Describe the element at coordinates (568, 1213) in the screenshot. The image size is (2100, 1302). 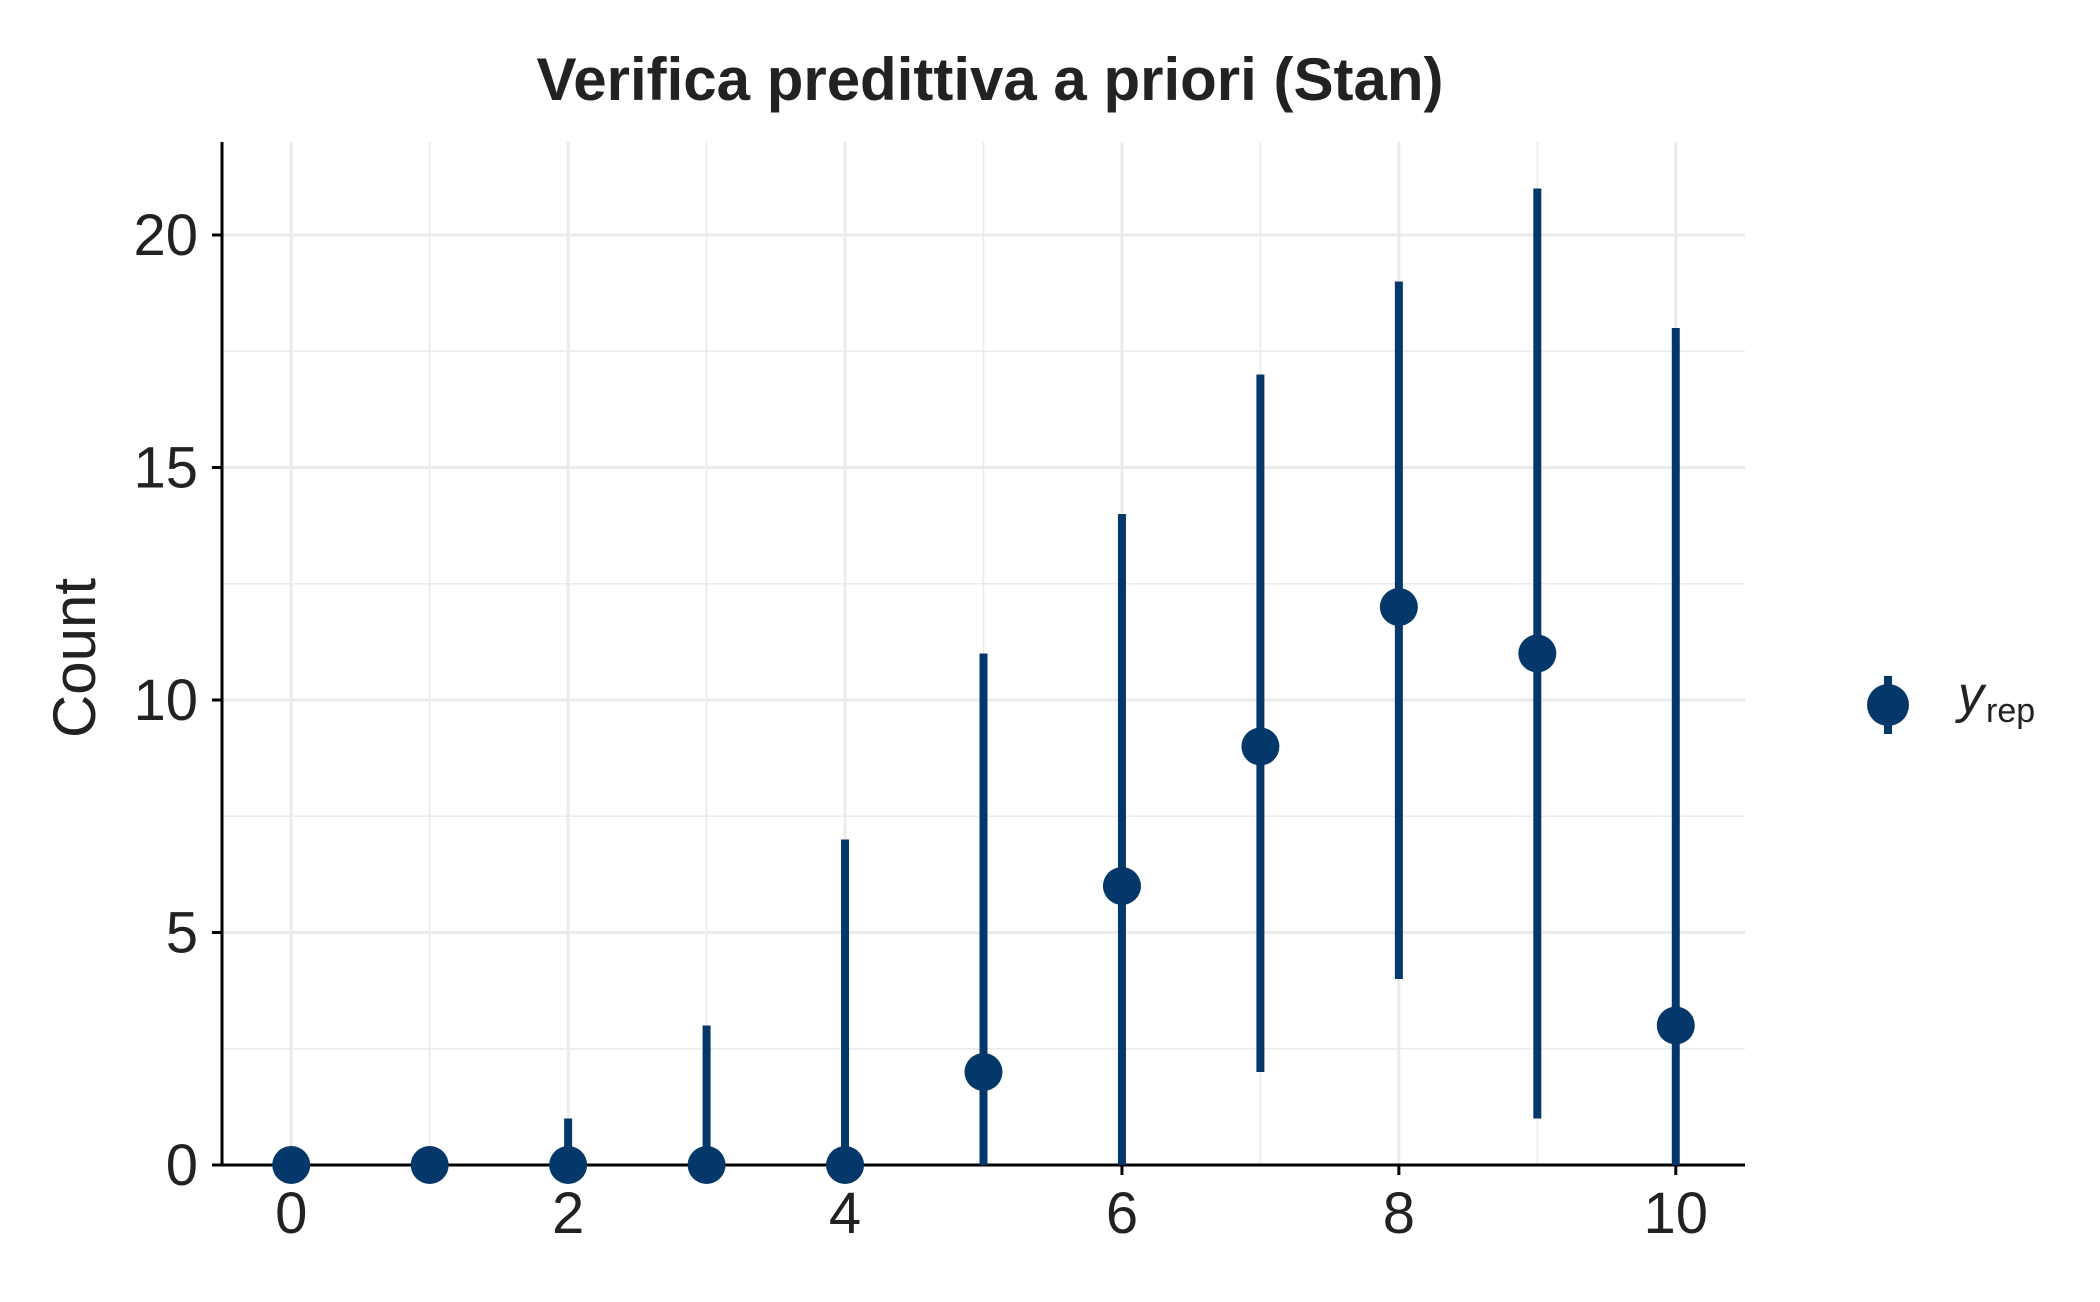
I see `x-tick-label: 2` at that location.